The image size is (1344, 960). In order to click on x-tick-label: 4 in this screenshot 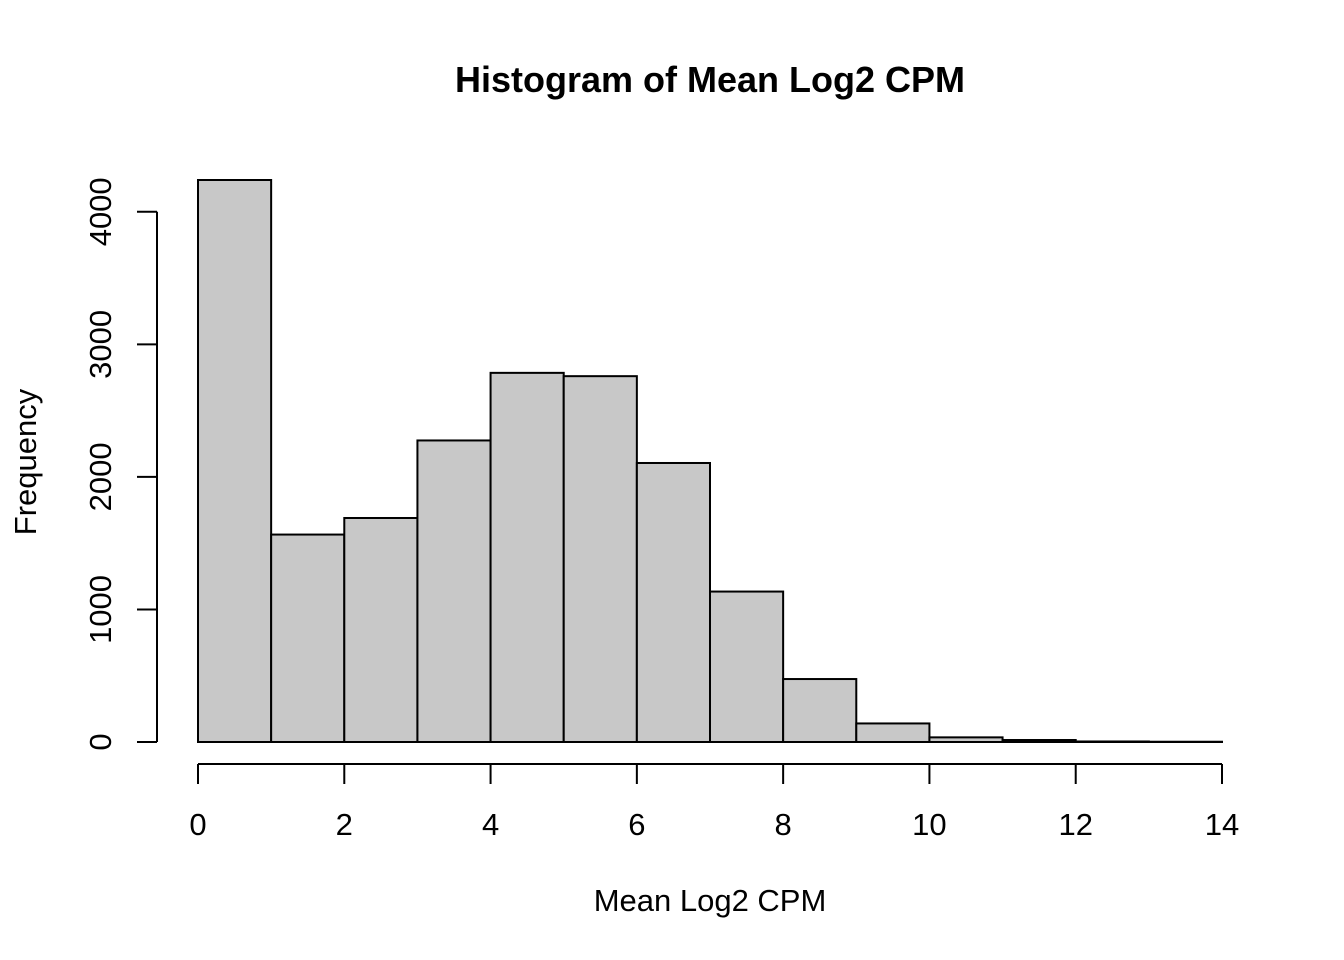, I will do `click(490, 824)`.